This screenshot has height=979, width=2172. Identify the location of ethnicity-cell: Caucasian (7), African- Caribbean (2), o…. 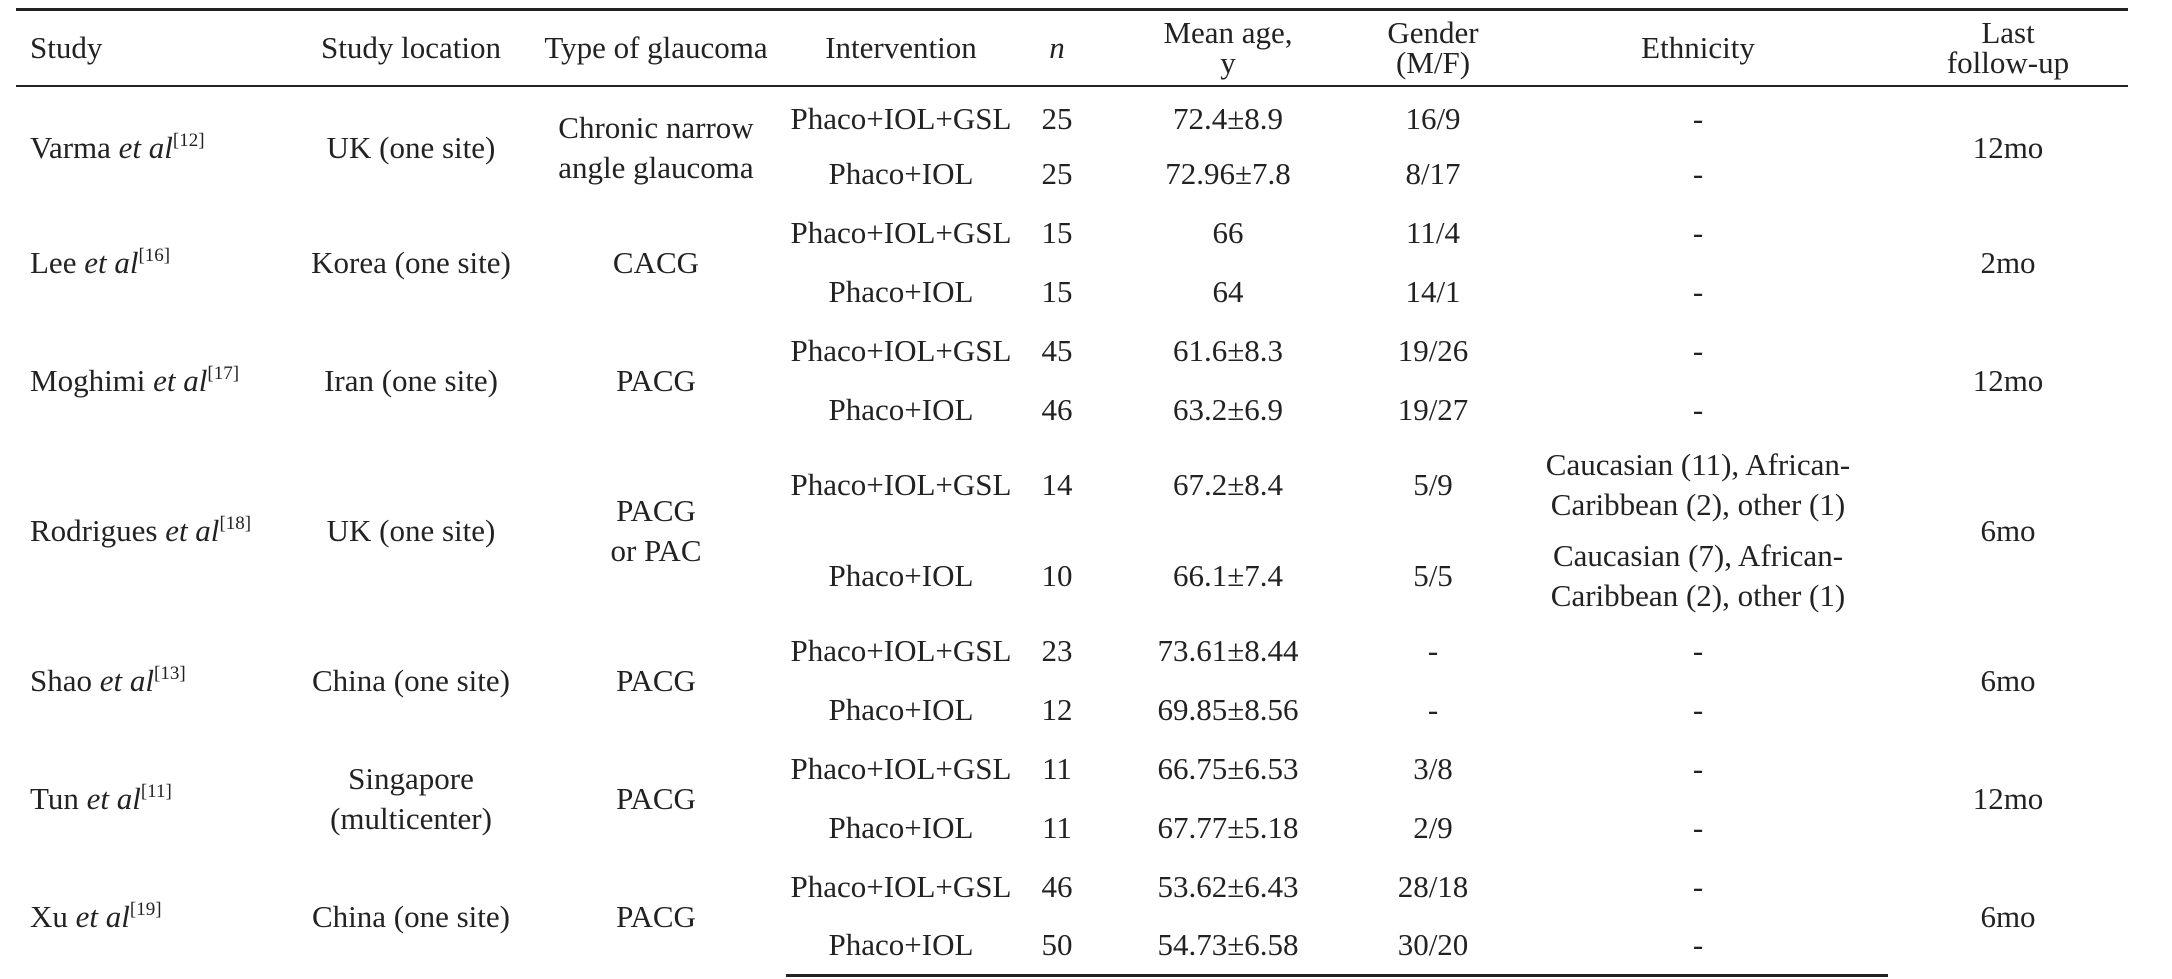
(1698, 575).